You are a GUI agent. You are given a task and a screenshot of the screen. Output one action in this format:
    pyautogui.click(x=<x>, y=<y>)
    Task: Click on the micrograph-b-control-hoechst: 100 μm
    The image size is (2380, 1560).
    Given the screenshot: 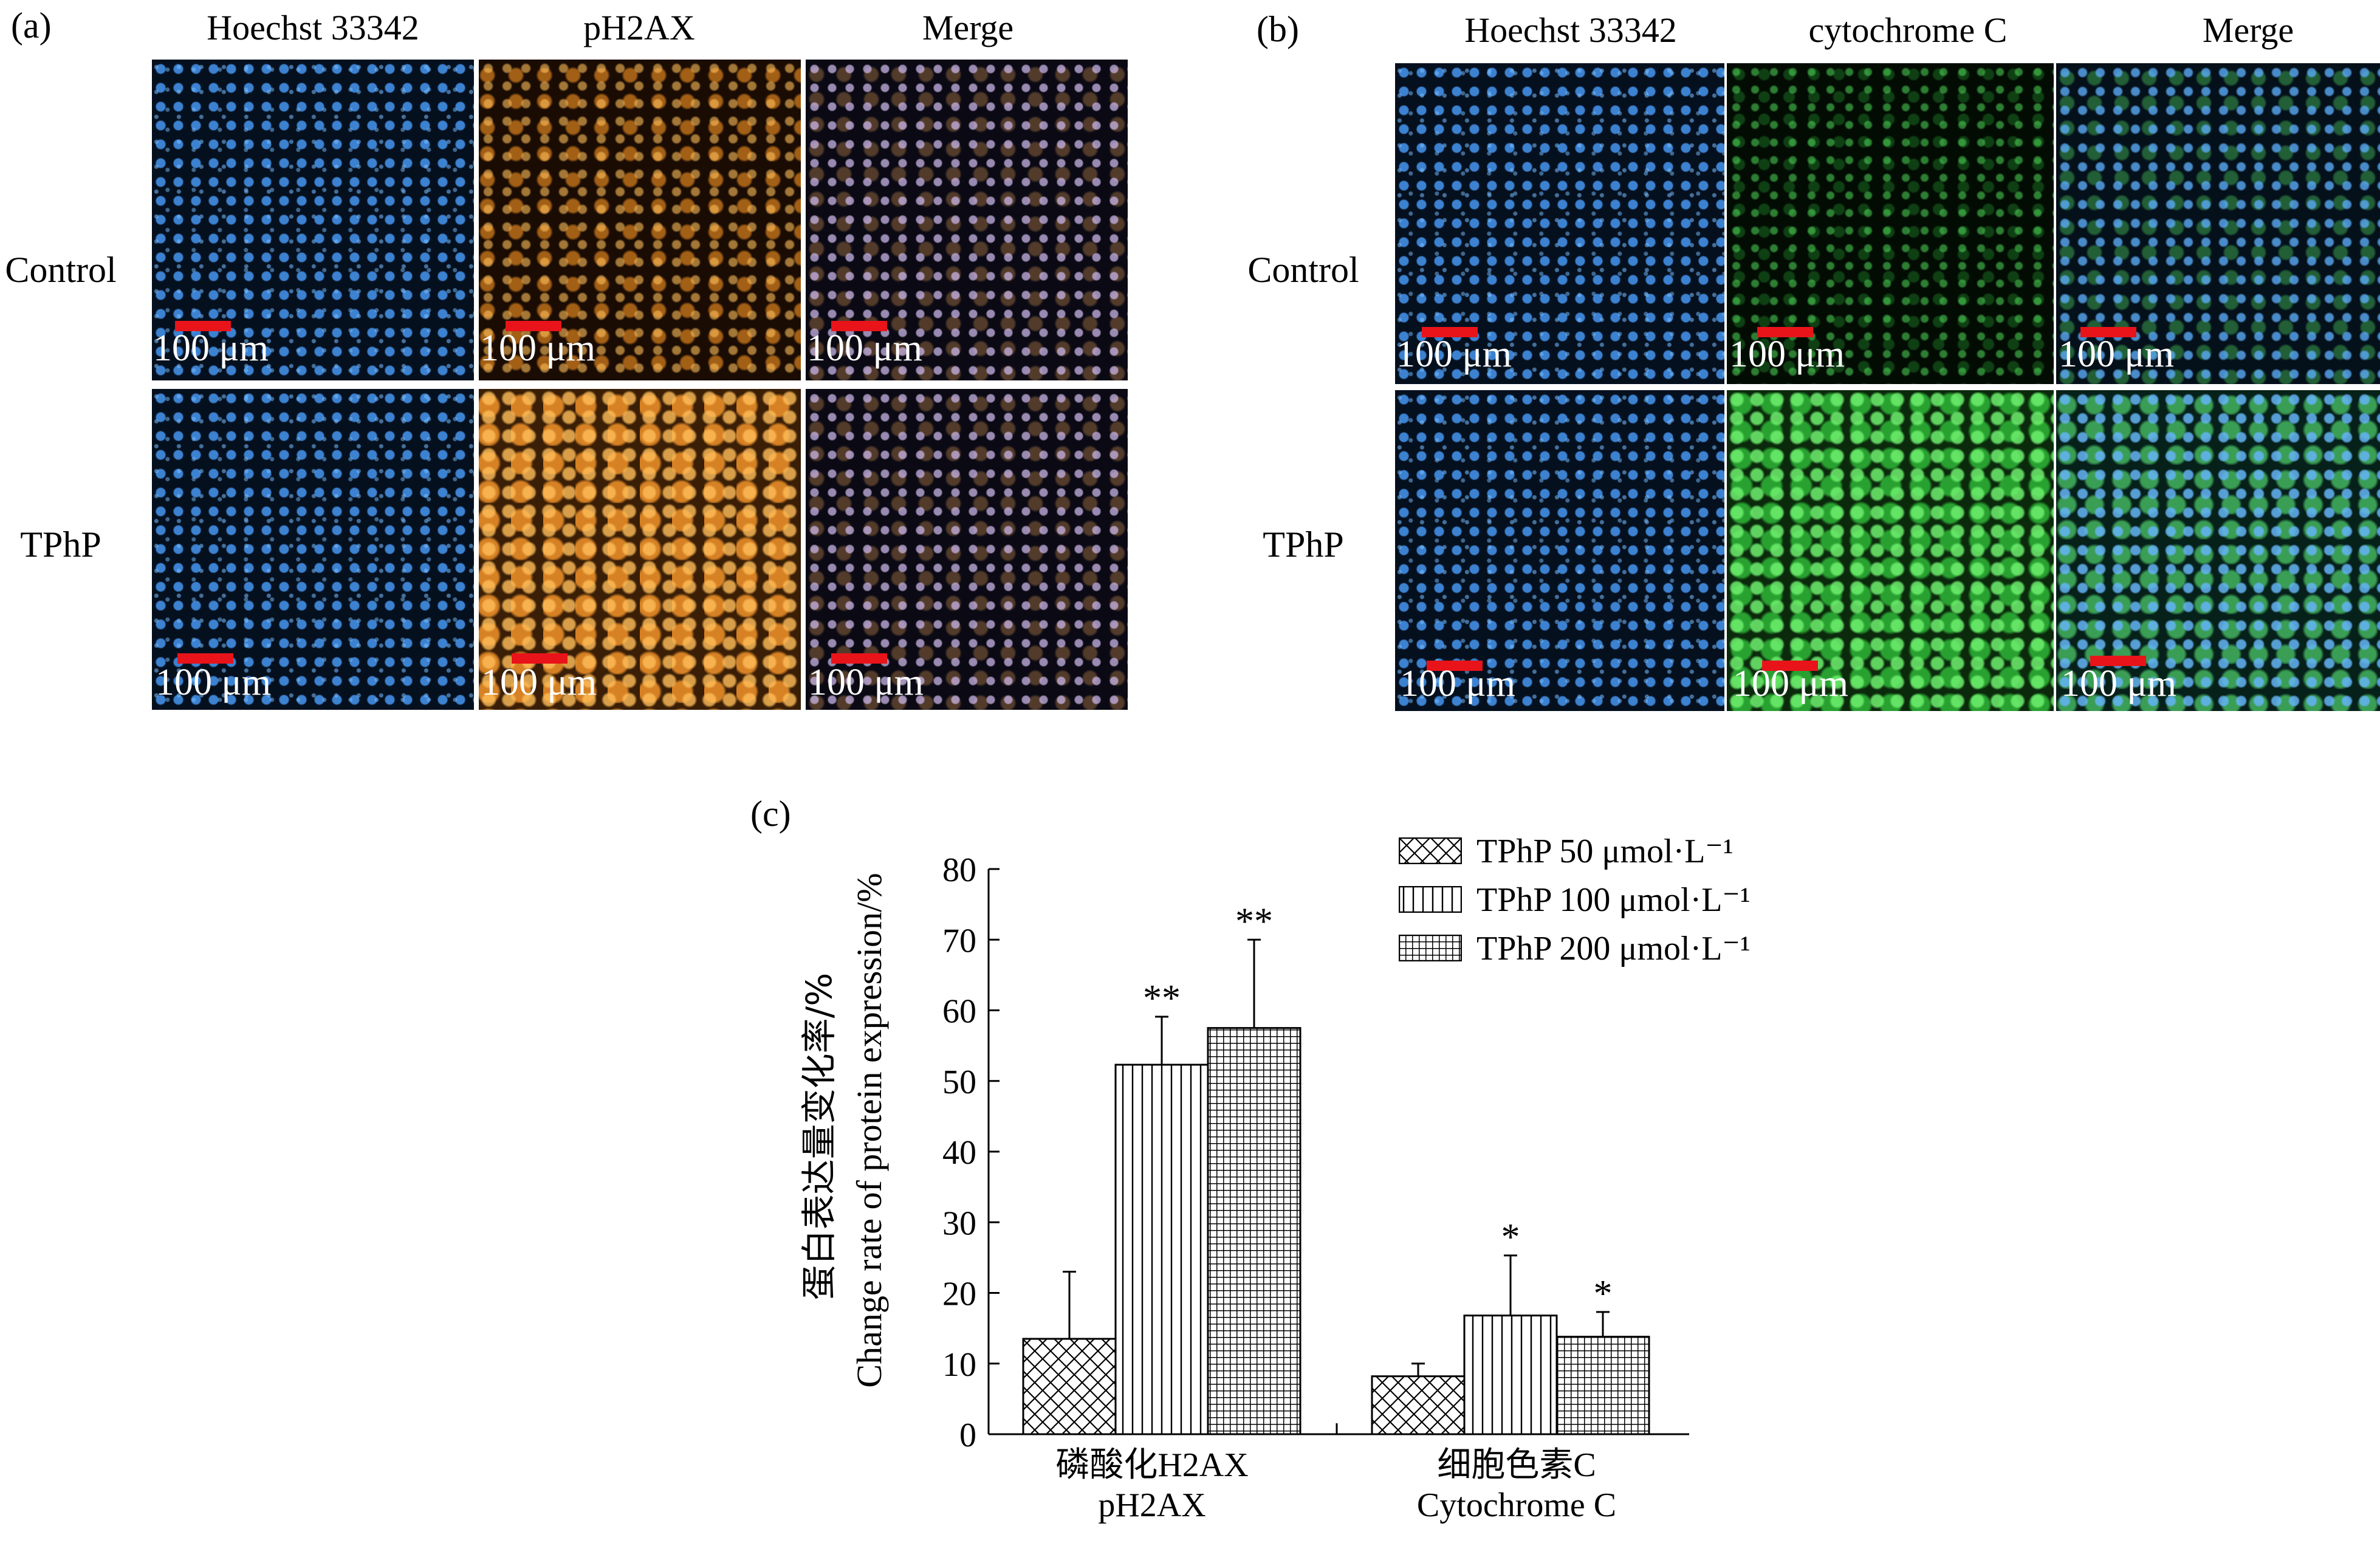 What is the action you would take?
    pyautogui.click(x=1559, y=223)
    